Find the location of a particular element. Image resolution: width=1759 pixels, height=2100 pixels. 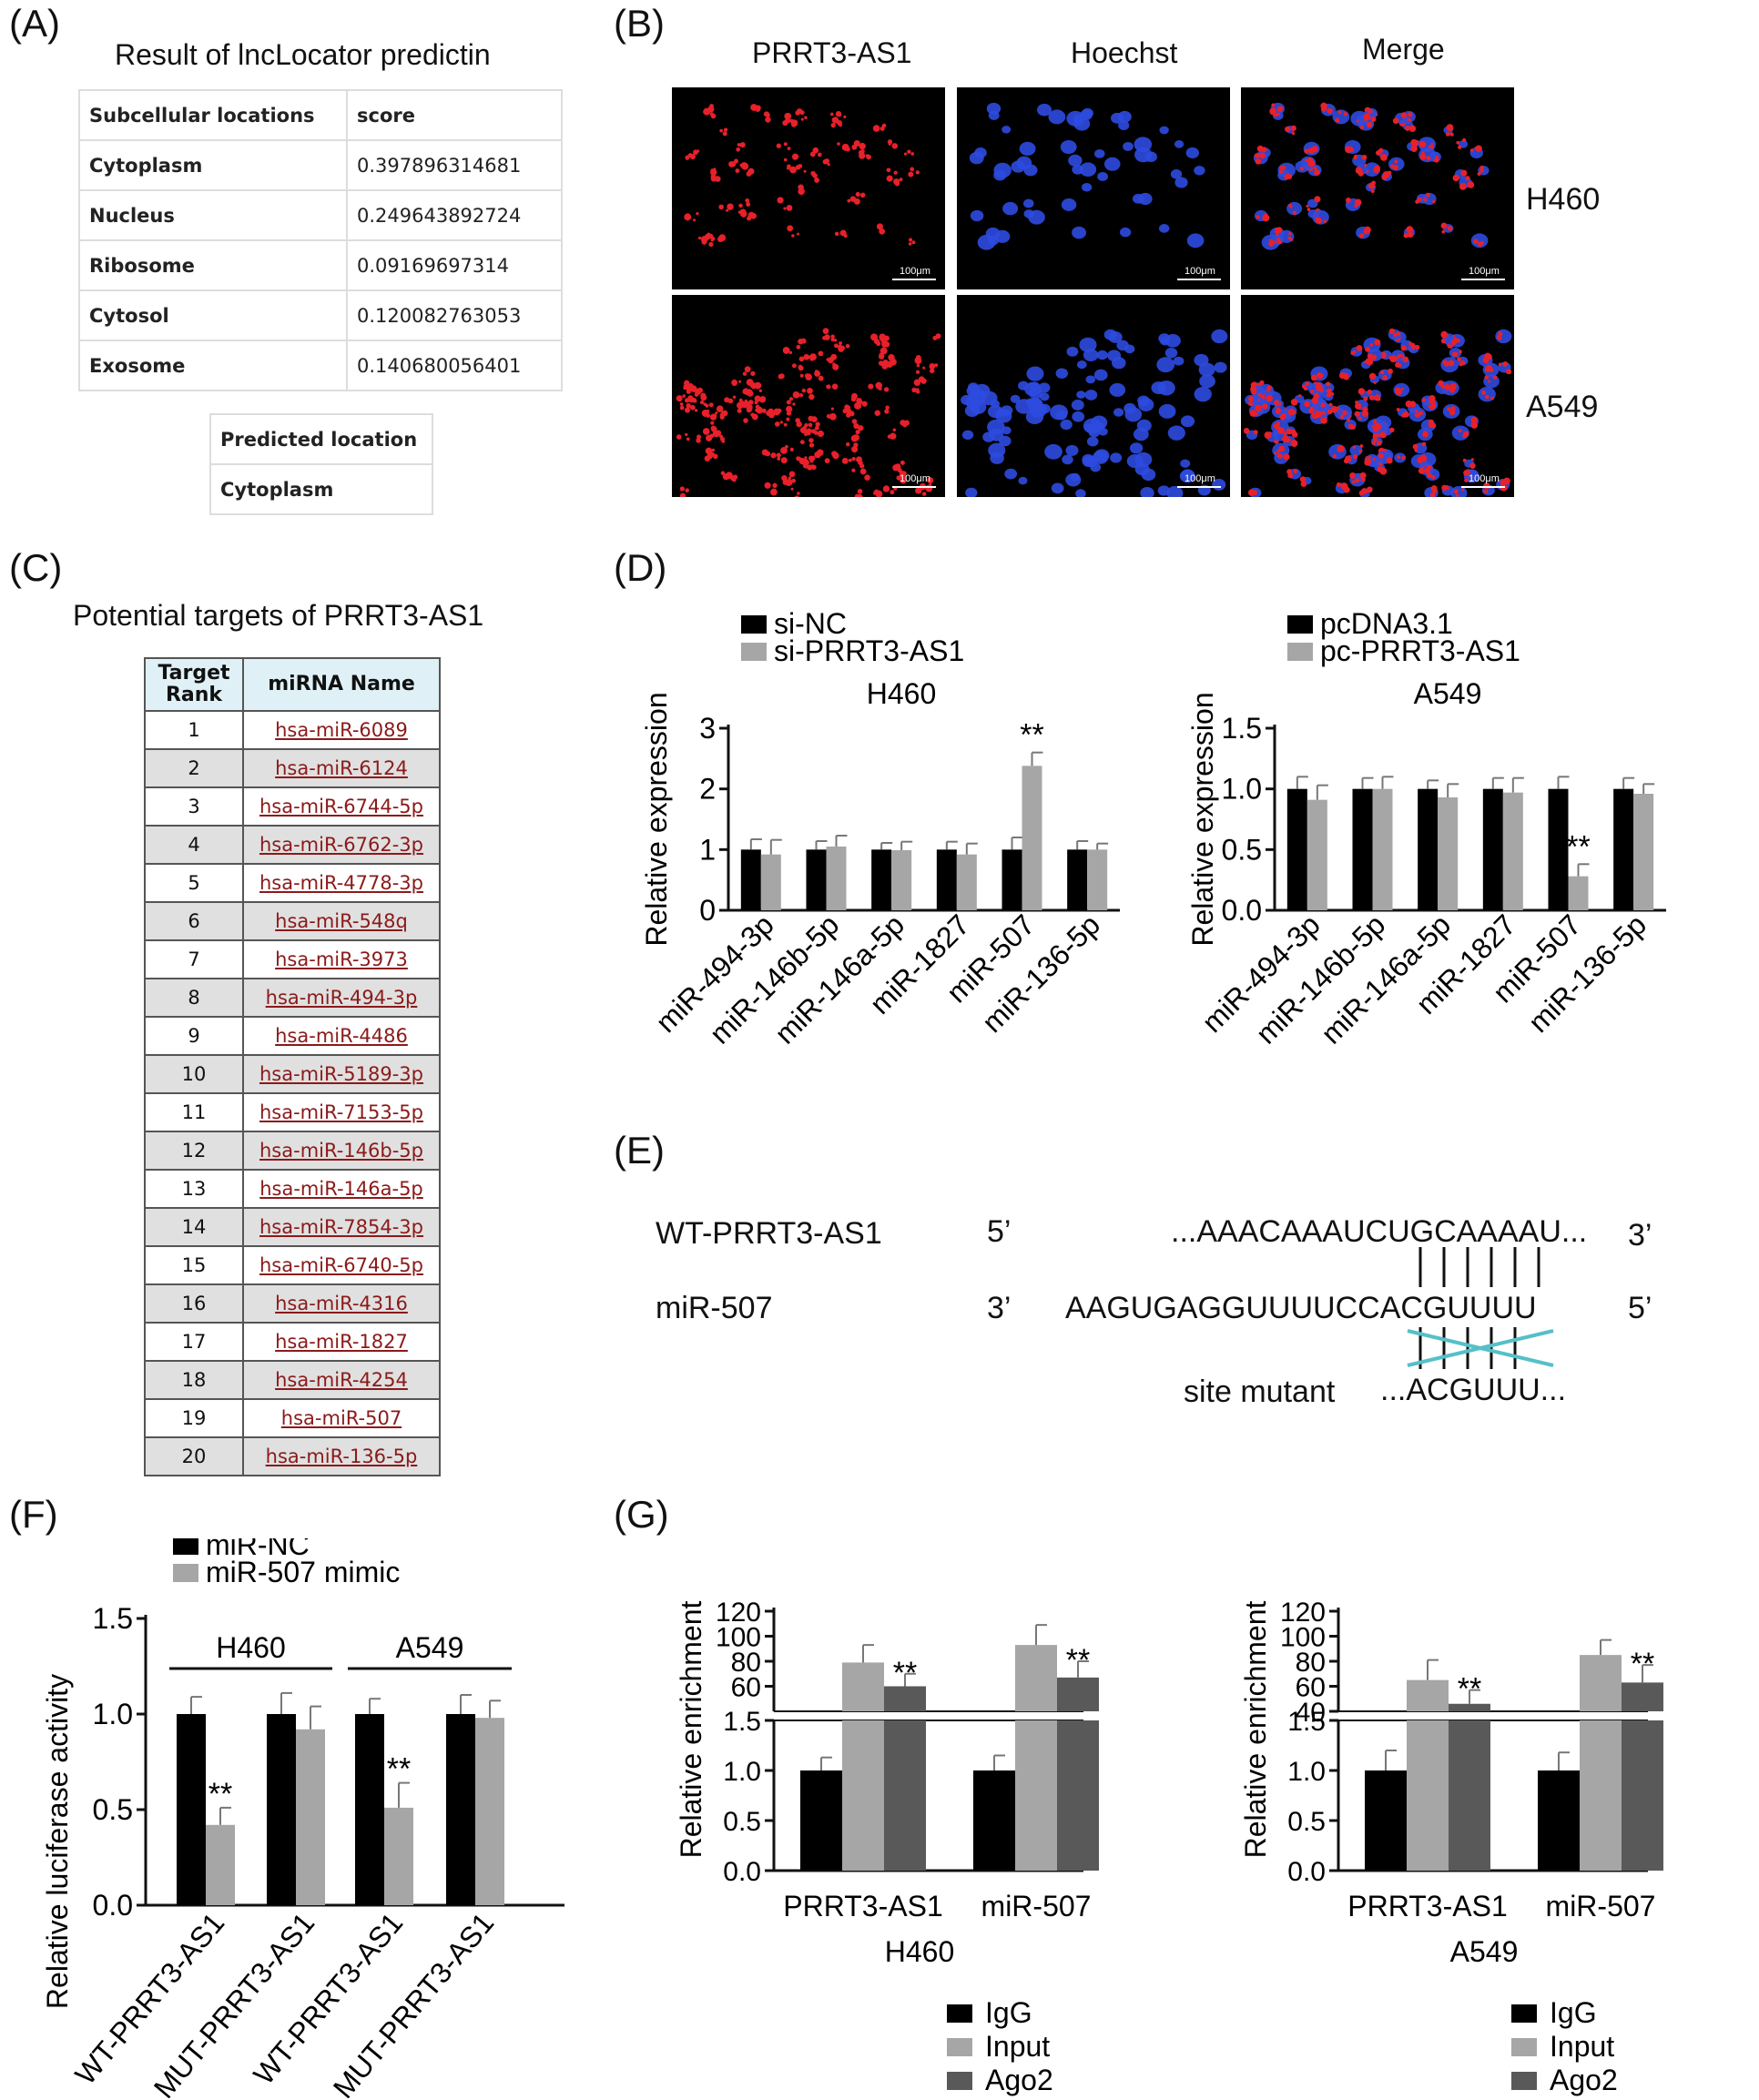

mirna-cell: hsa-miR-4486 is located at coordinates (341, 1036).